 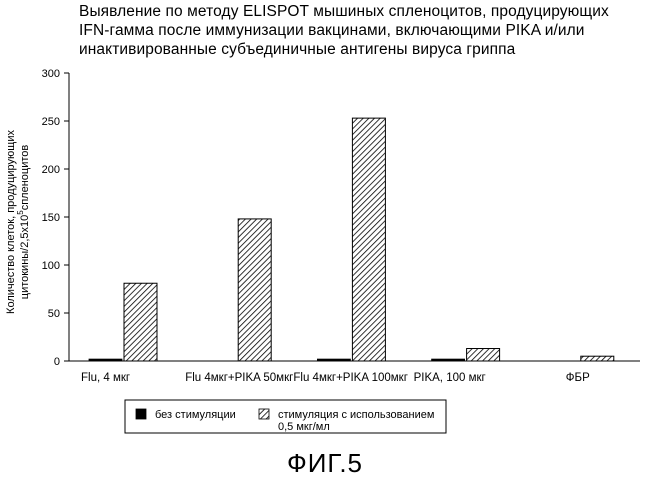 I want to click on y-tick-label-5: 250, so click(x=51, y=122).